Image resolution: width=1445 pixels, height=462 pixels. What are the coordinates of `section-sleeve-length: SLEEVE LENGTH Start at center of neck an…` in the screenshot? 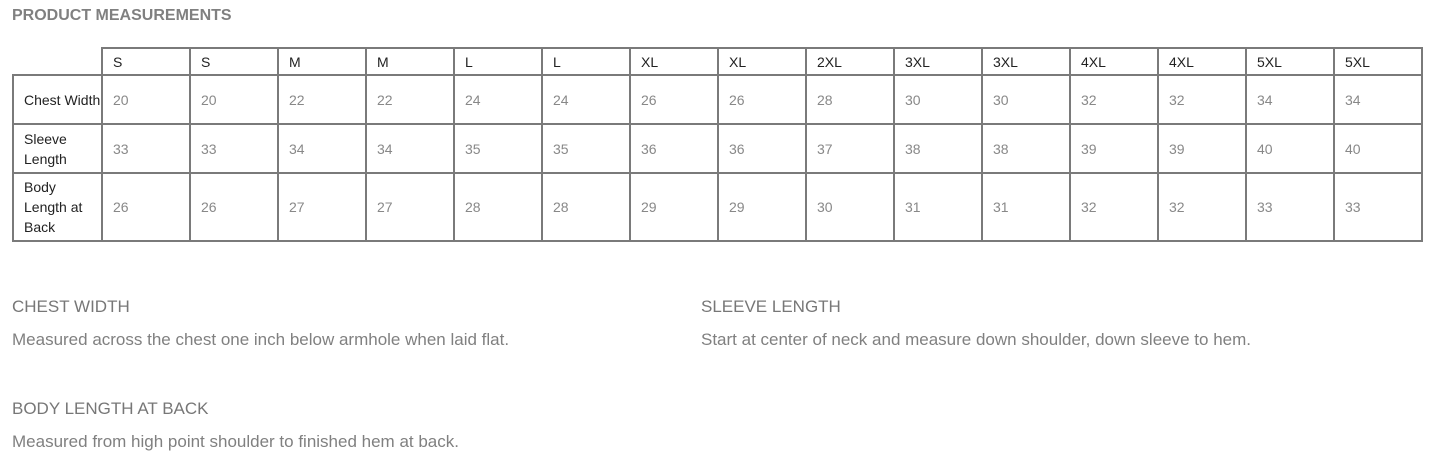 It's located at (976, 323).